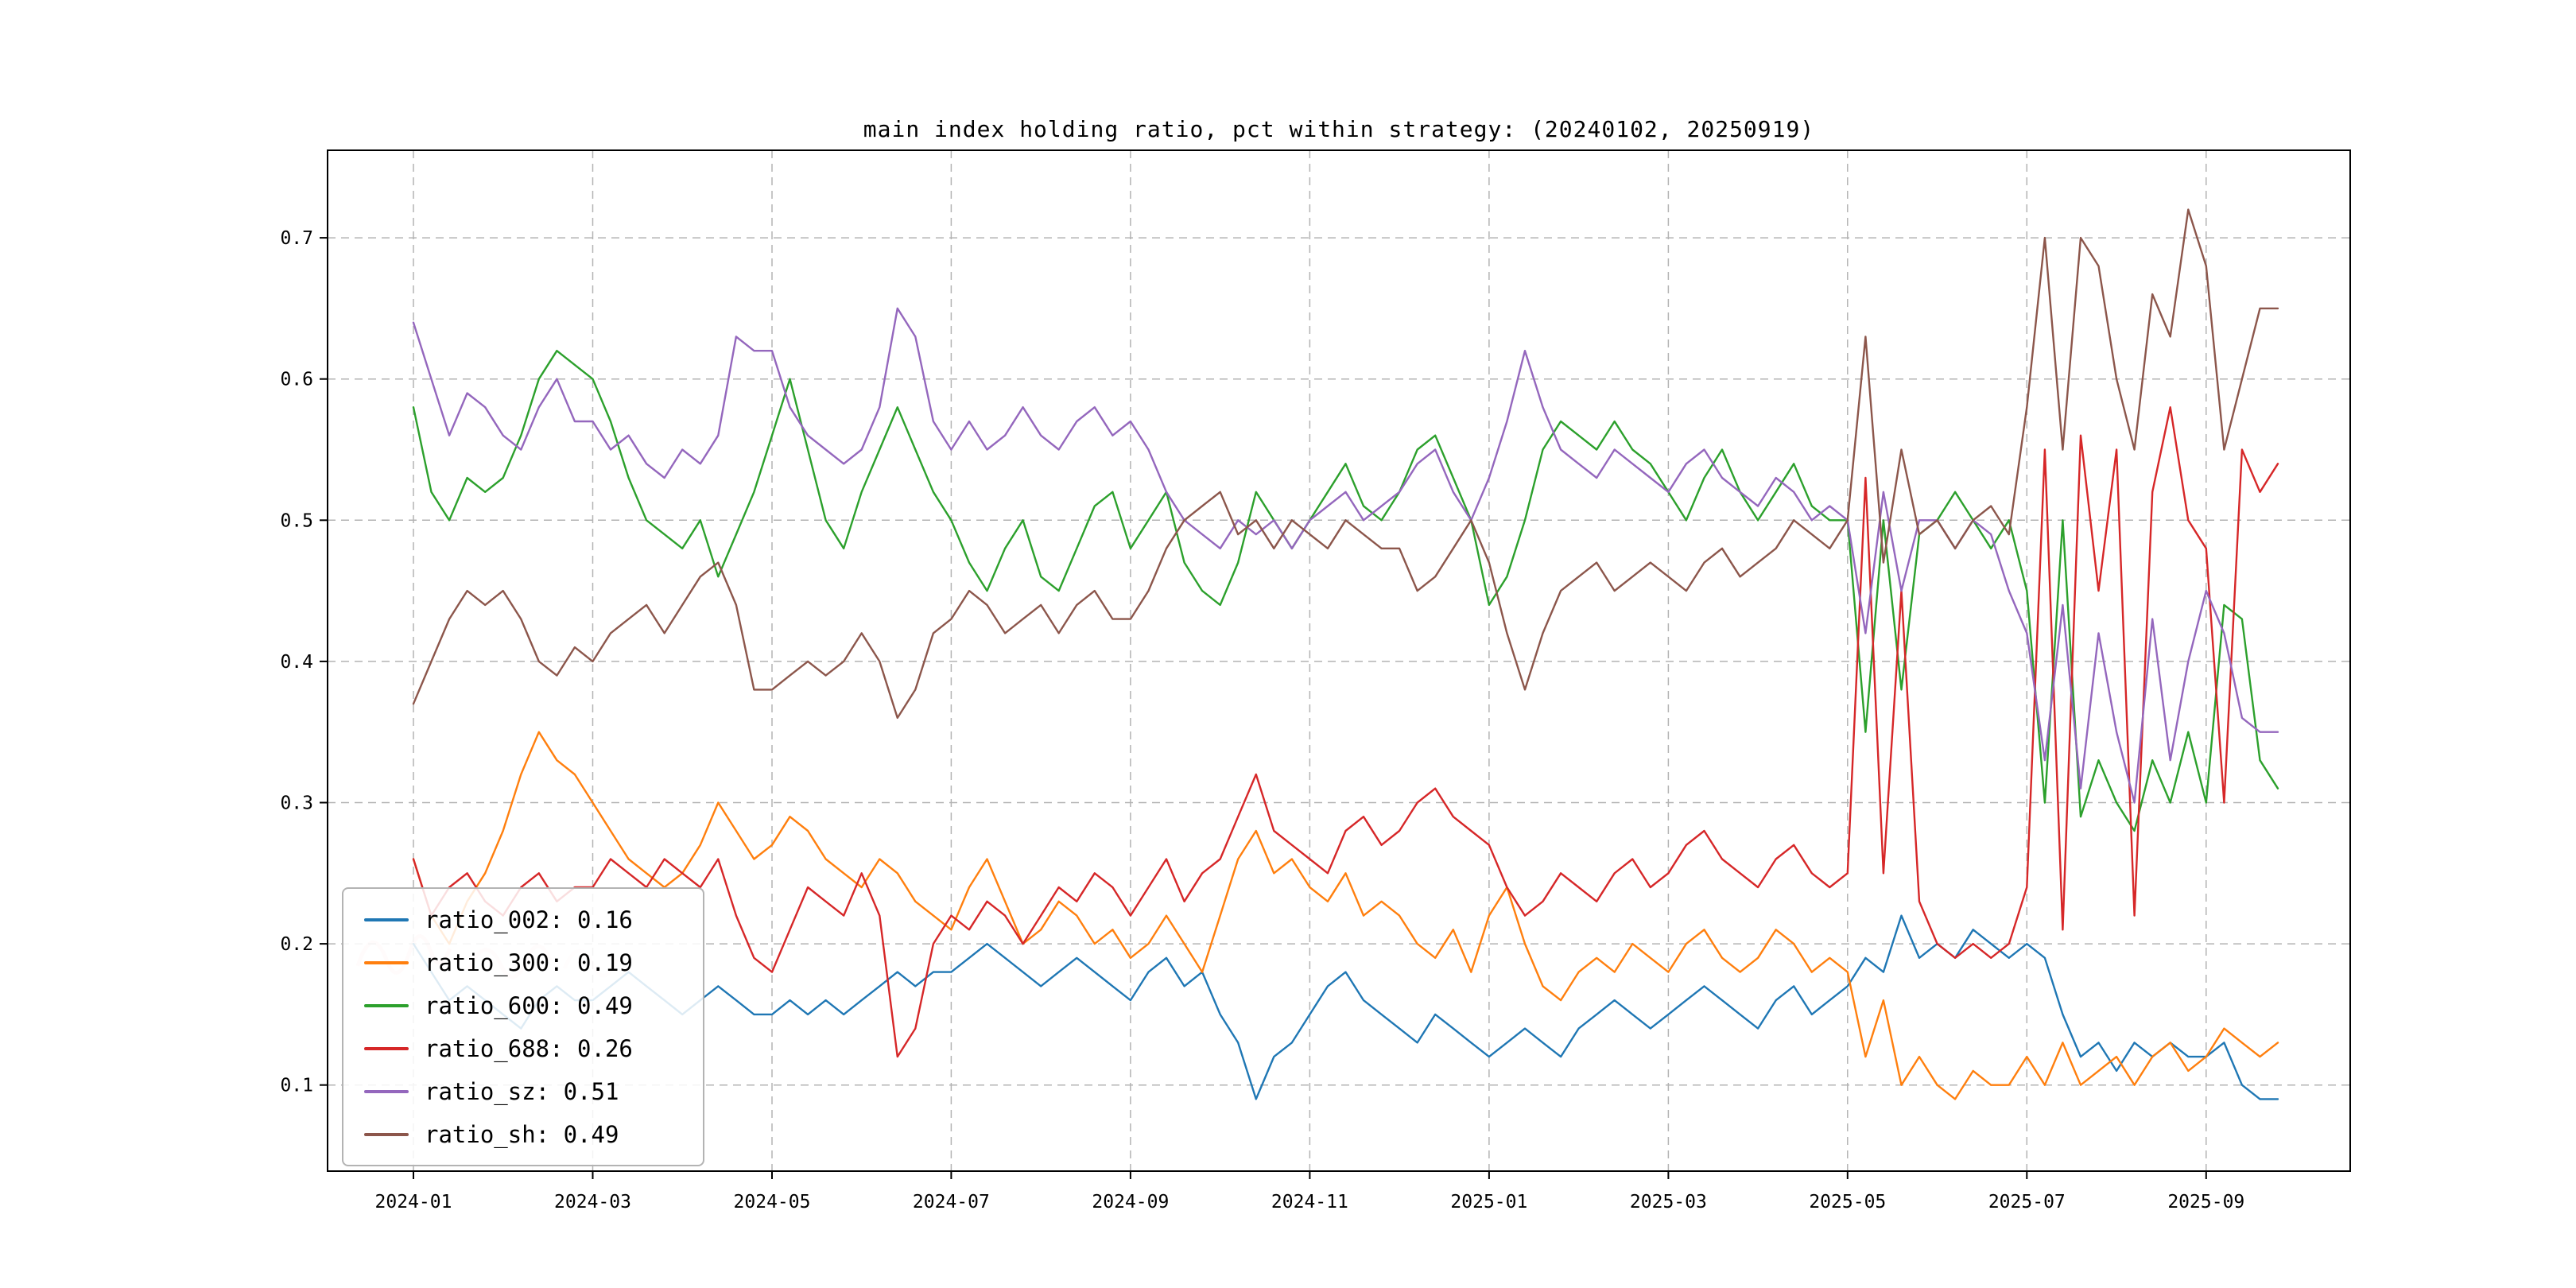  Describe the element at coordinates (1669, 1202) in the screenshot. I see `x-tick-label: 2025-03` at that location.